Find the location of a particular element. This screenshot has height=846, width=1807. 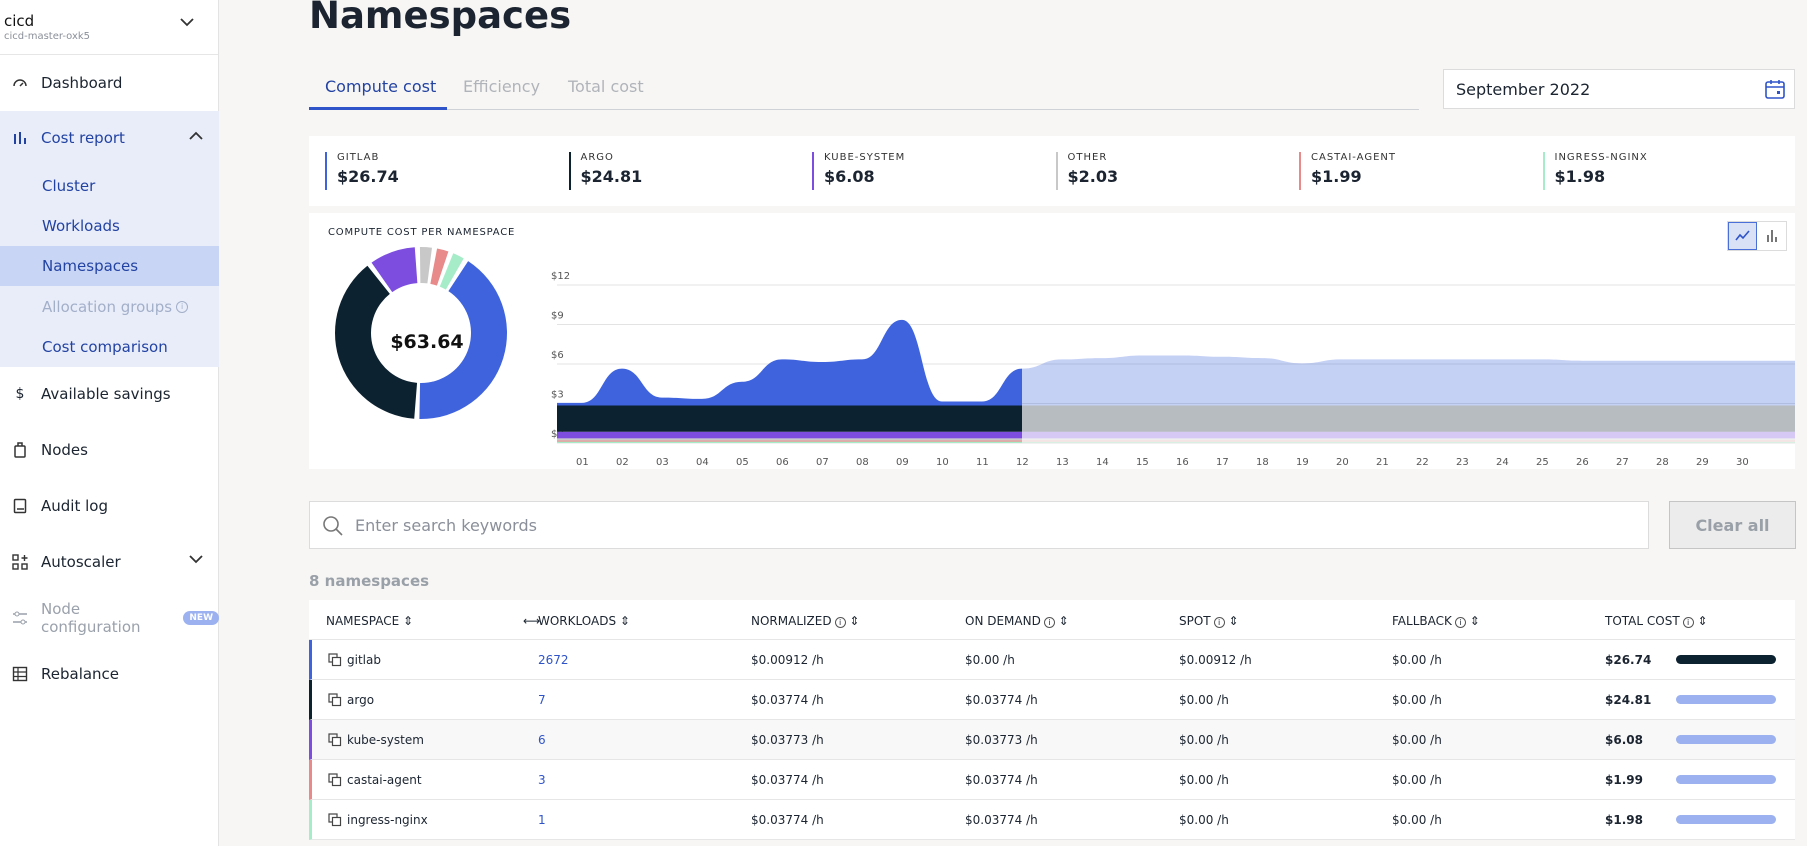

nav-rebalance-label: Rebalance is located at coordinates (80, 674).